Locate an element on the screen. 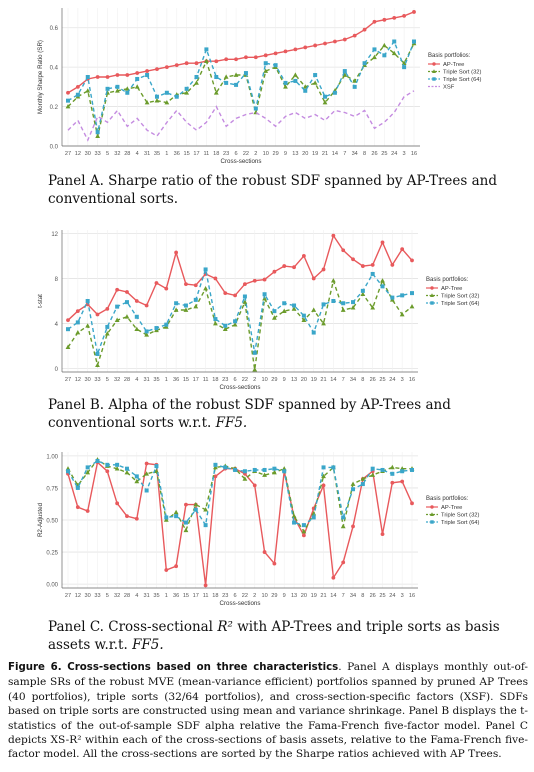  caption-a-label: Panel A. is located at coordinates (76, 181).